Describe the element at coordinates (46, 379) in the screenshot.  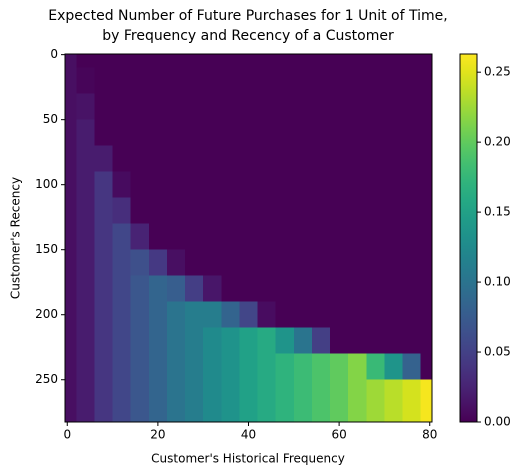
I see `y-tick-label: 250` at that location.